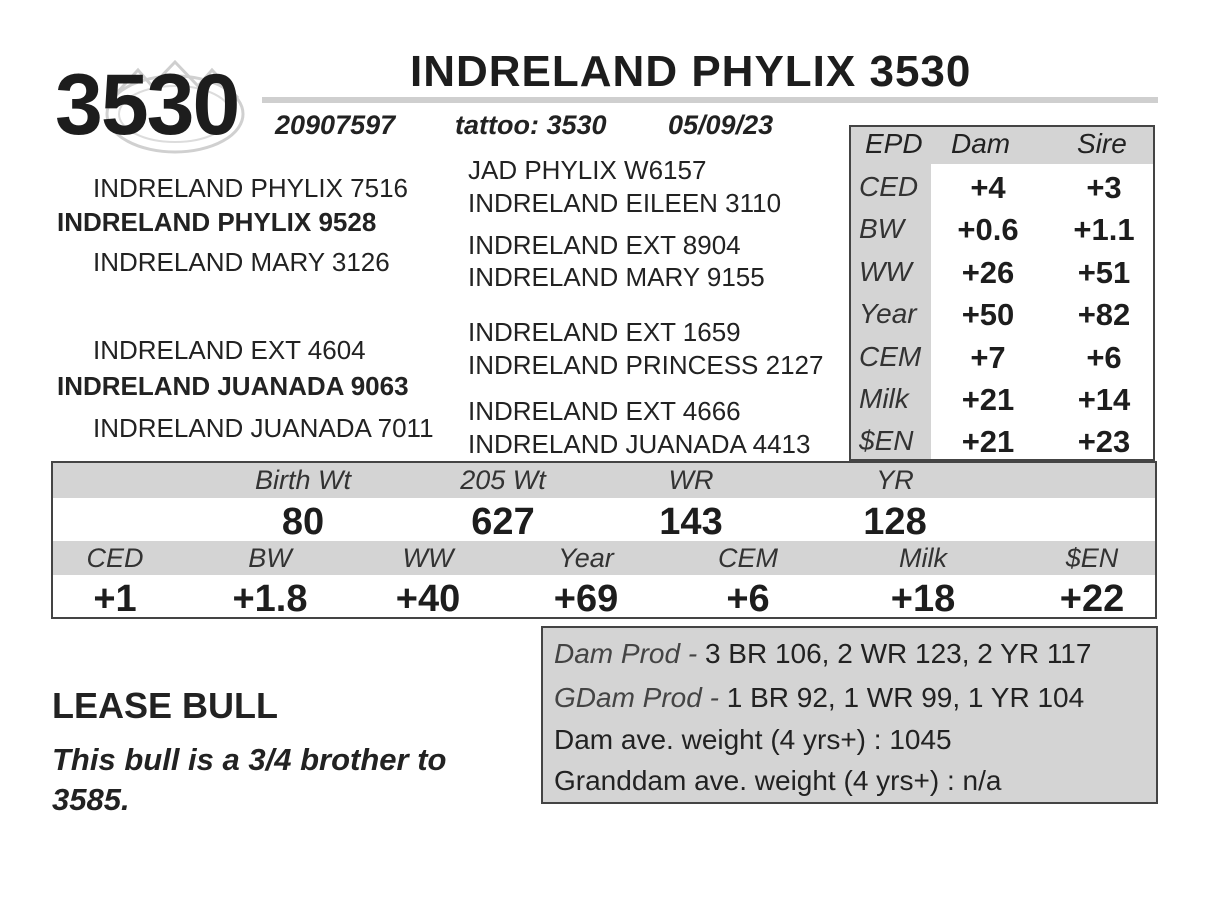 The image size is (1217, 903). What do you see at coordinates (898, 653) in the screenshot?
I see `dam-production-value: 3 BR 106, 2 WR 123, 2 YR 117` at bounding box center [898, 653].